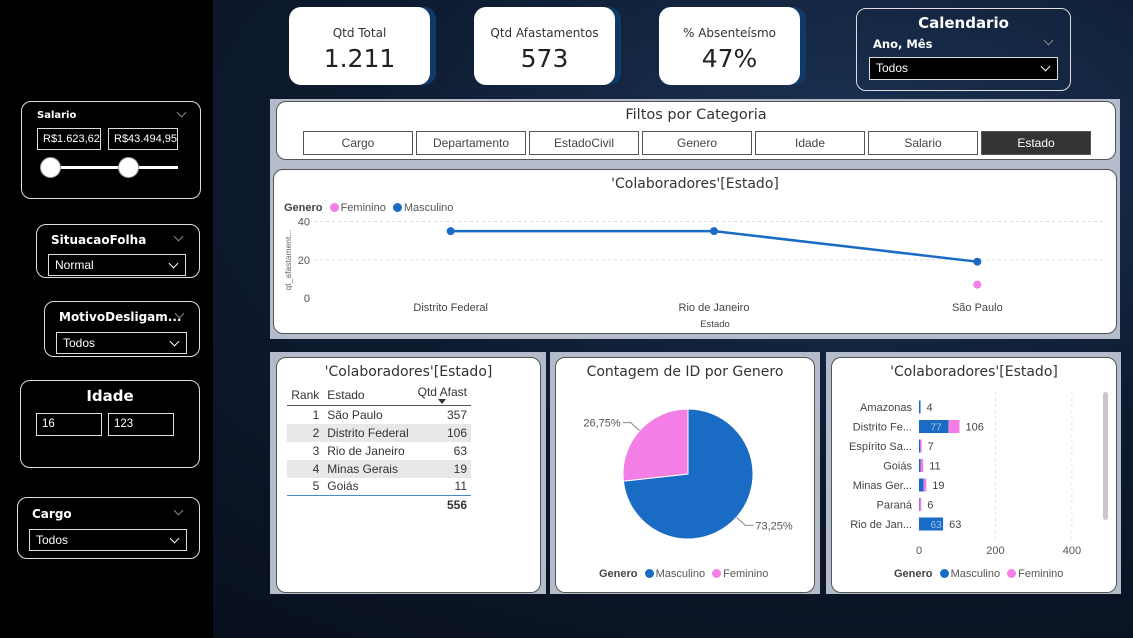 This screenshot has width=1133, height=638. What do you see at coordinates (316, 414) in the screenshot?
I see `table-cell: 1` at bounding box center [316, 414].